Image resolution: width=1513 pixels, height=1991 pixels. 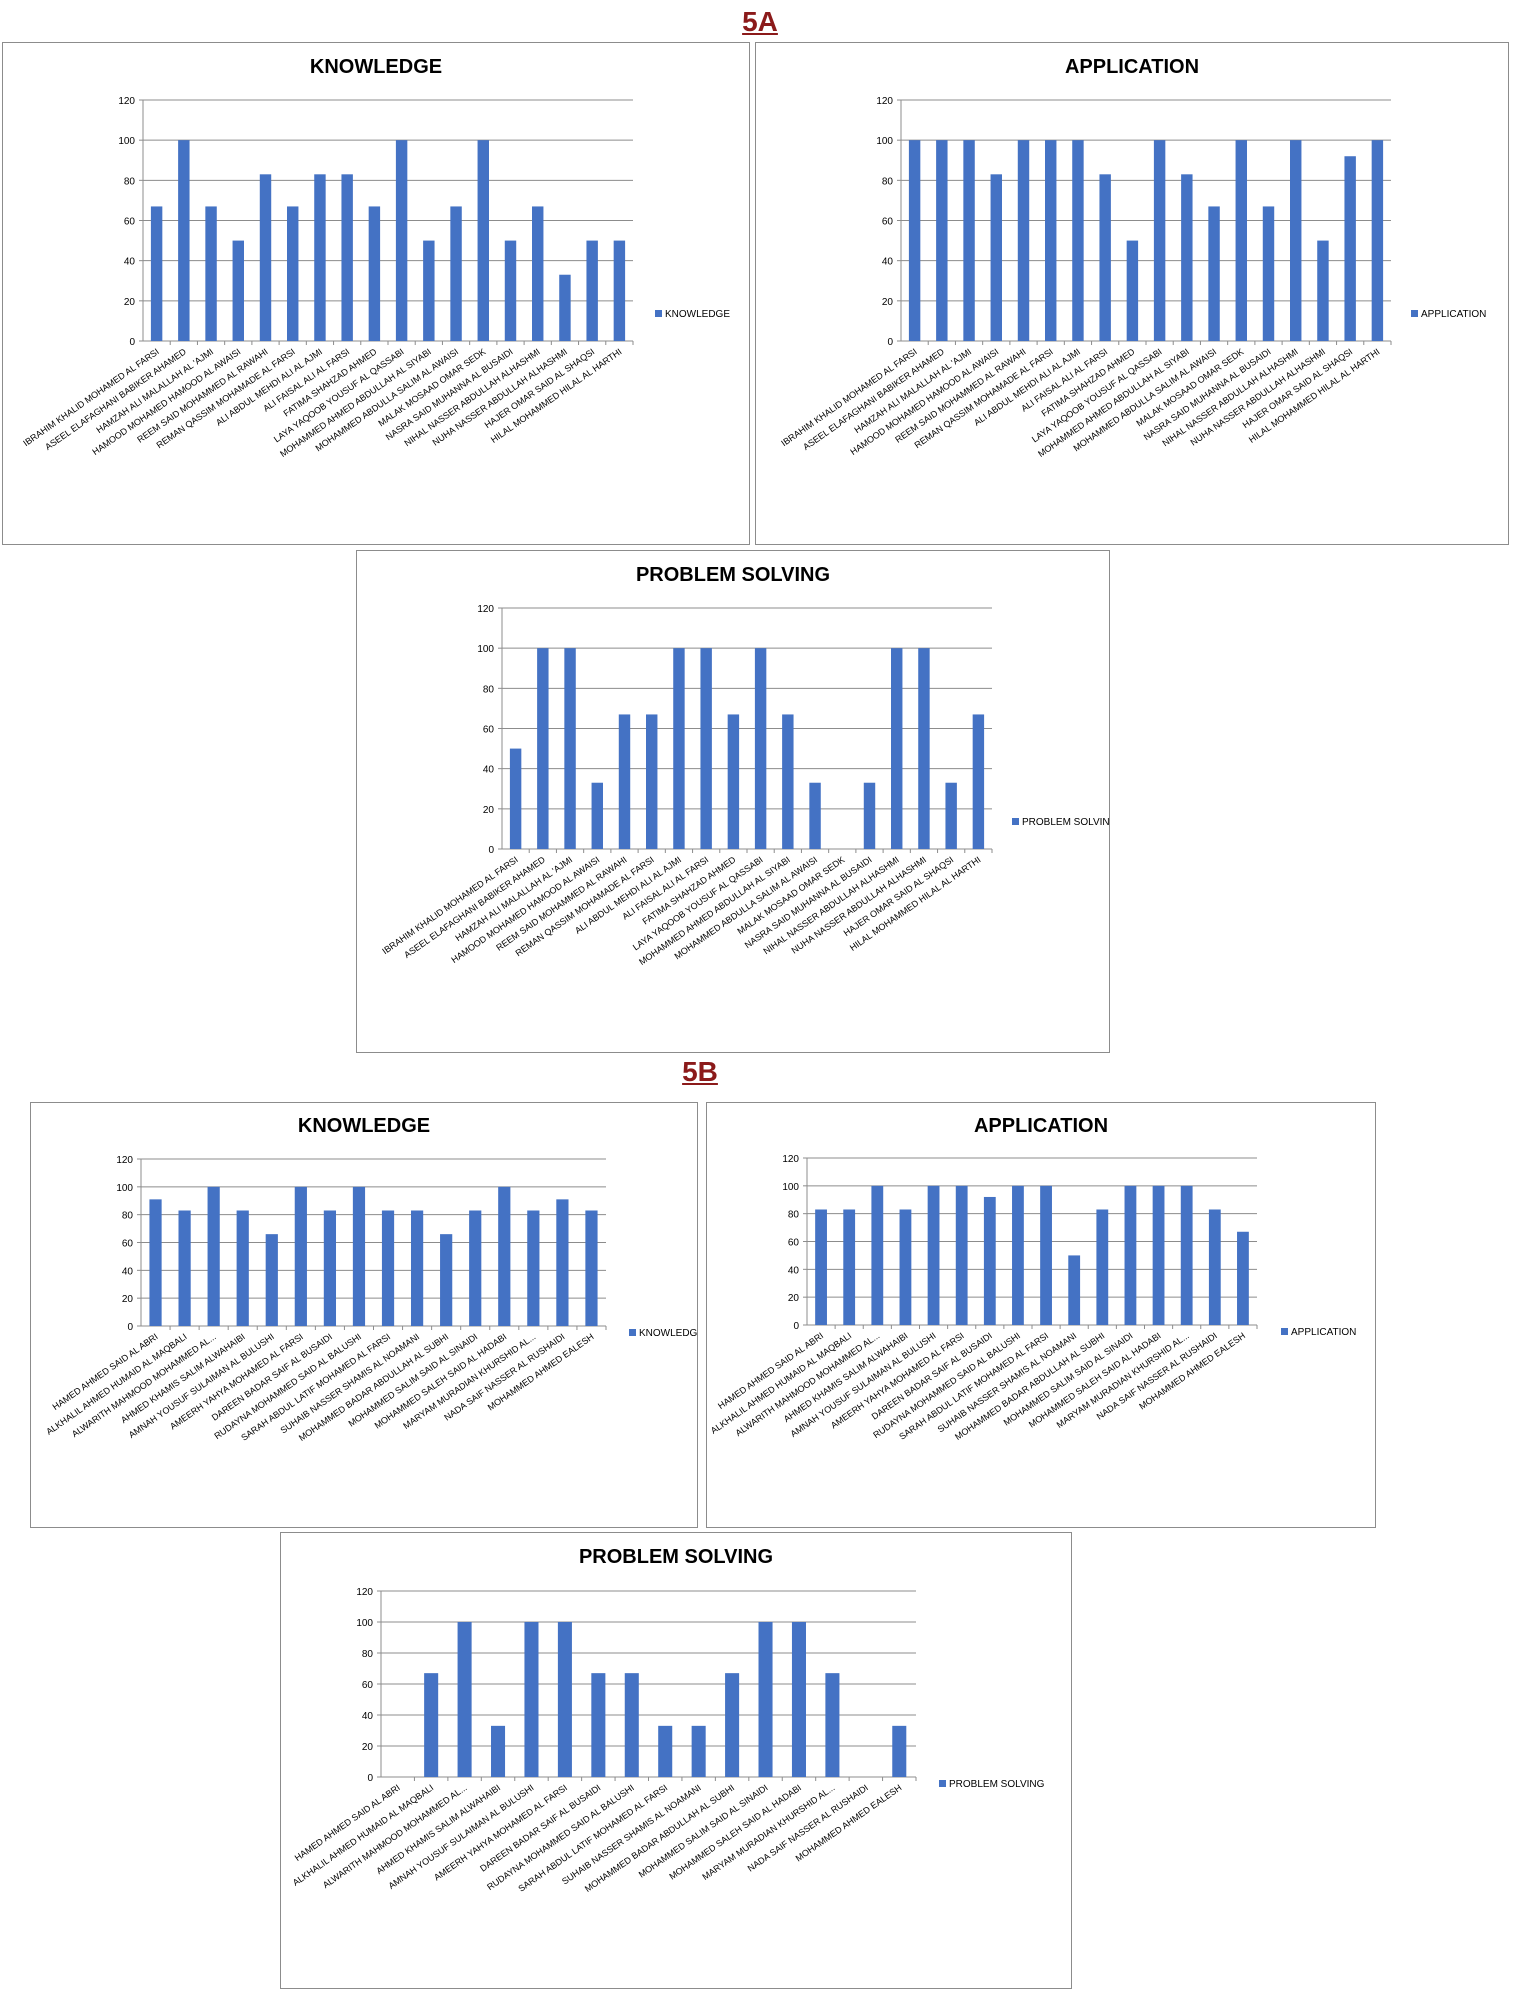 What do you see at coordinates (376, 67) in the screenshot?
I see `chart-title: KNOWLEDGE` at bounding box center [376, 67].